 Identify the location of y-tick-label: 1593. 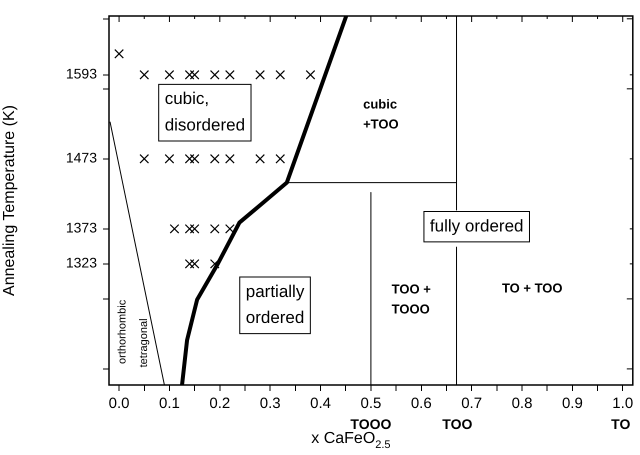
(82, 74).